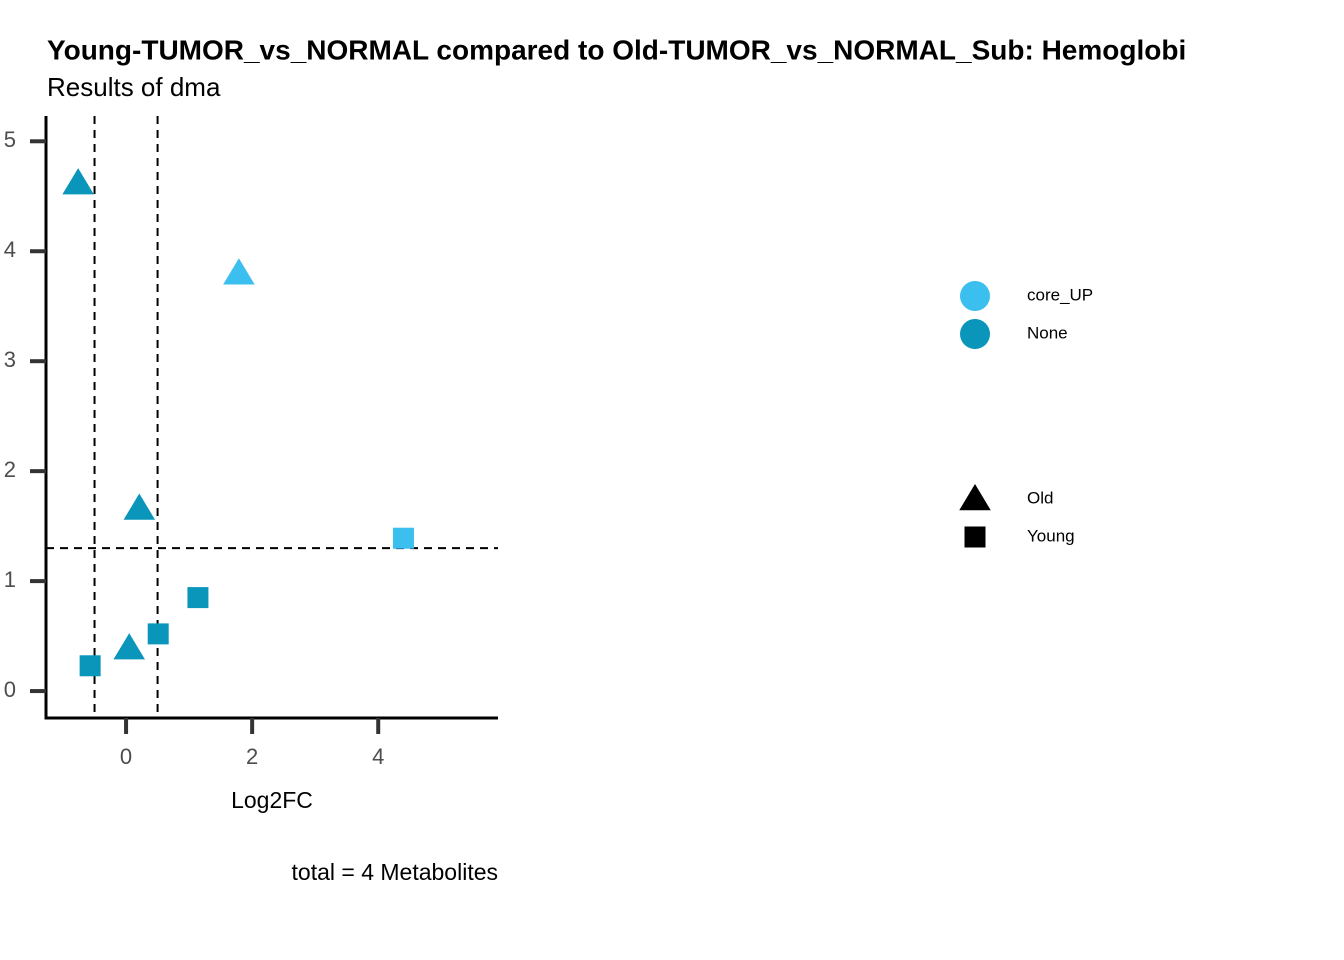 This screenshot has height=960, width=1344. Describe the element at coordinates (272, 800) in the screenshot. I see `x-axis-label: Log2FC` at that location.